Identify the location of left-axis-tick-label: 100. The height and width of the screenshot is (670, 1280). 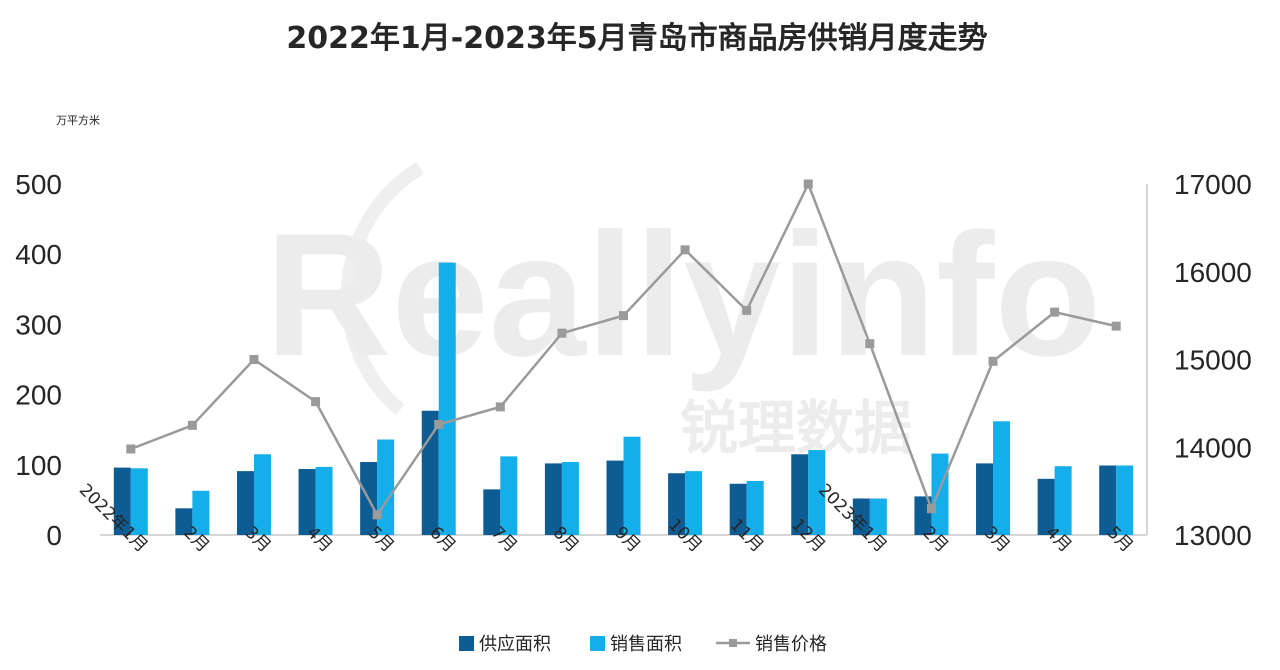
(38, 465).